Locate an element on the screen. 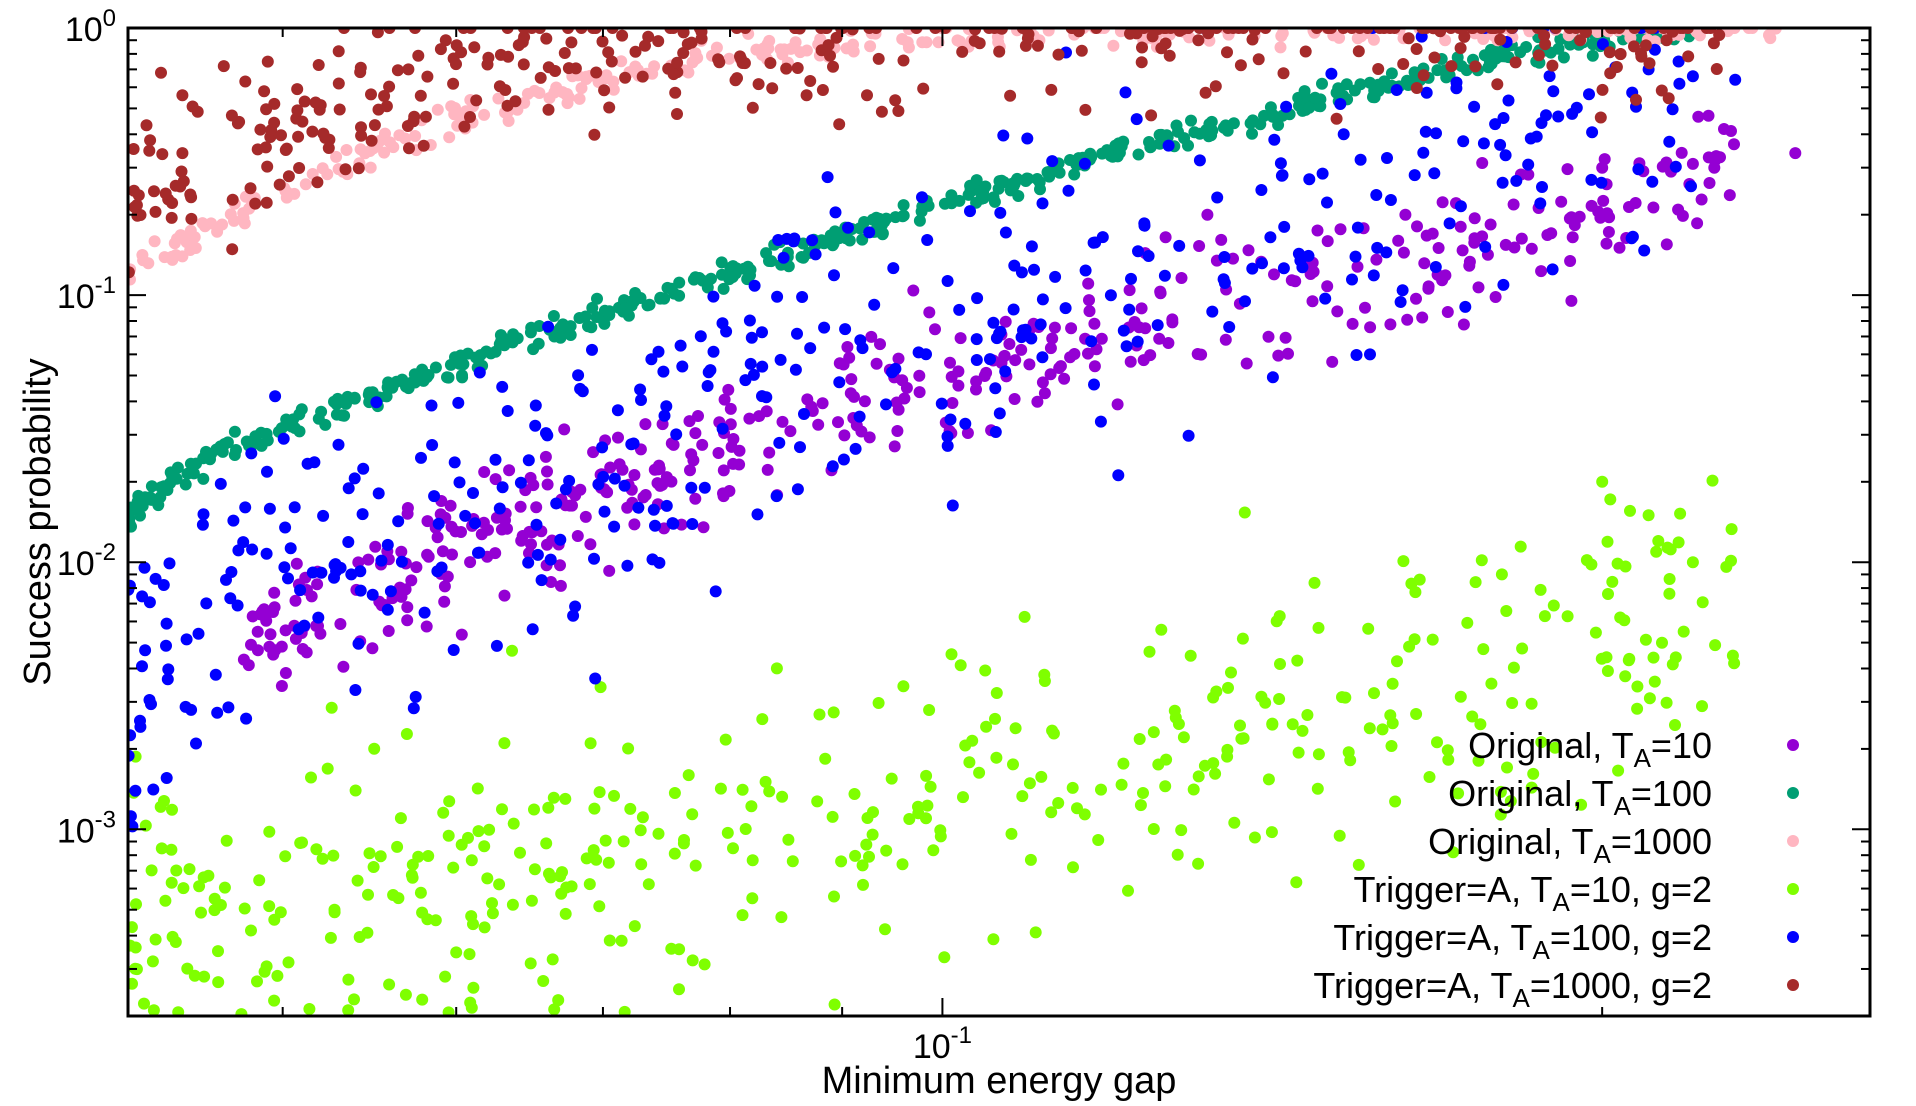 The height and width of the screenshot is (1106, 1916). legend-label: Original, TA=1000 is located at coordinates (1570, 845).